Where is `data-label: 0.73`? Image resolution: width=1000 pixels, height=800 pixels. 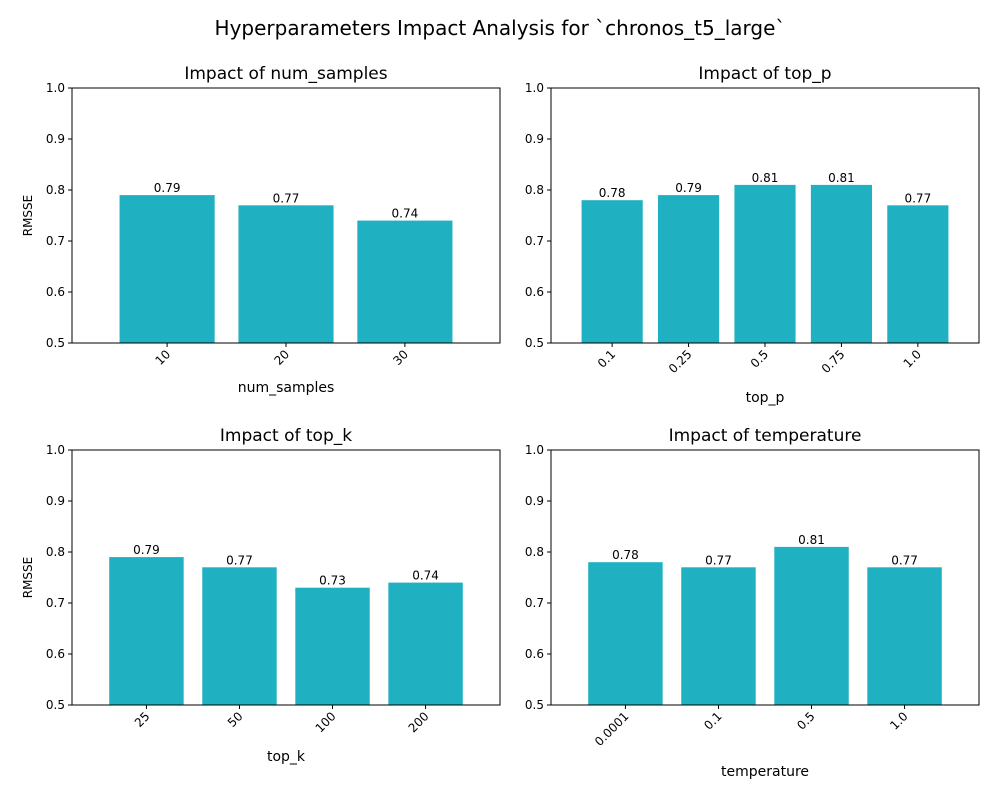 data-label: 0.73 is located at coordinates (332, 581).